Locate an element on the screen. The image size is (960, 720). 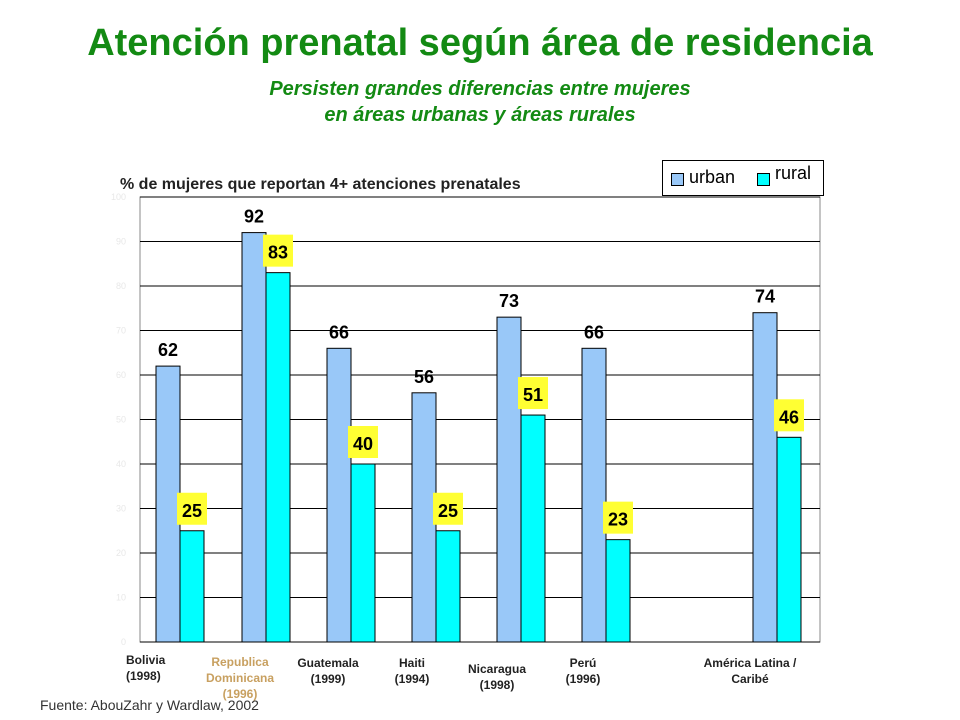
y-tick-label: 30 is located at coordinates (121, 509).